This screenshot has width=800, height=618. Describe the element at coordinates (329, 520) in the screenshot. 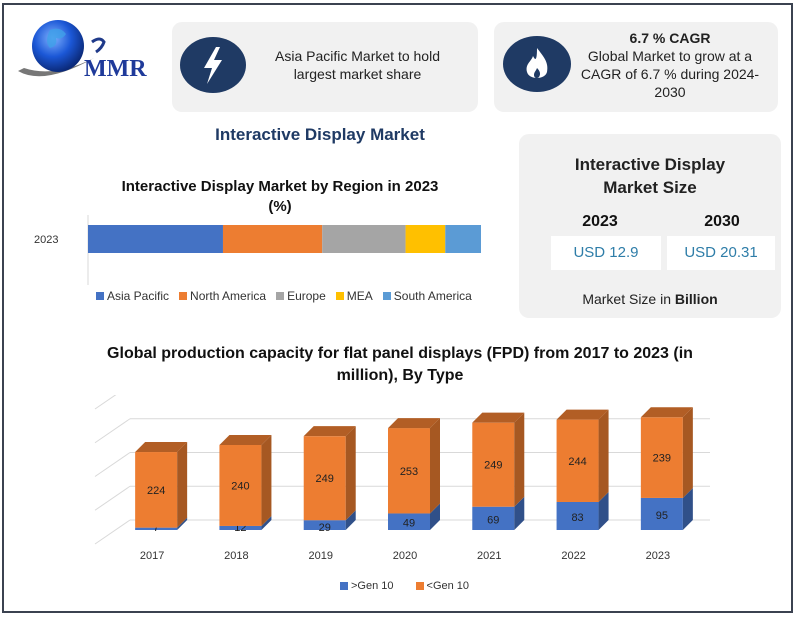

I see `bar-2019-gt-gen10` at that location.